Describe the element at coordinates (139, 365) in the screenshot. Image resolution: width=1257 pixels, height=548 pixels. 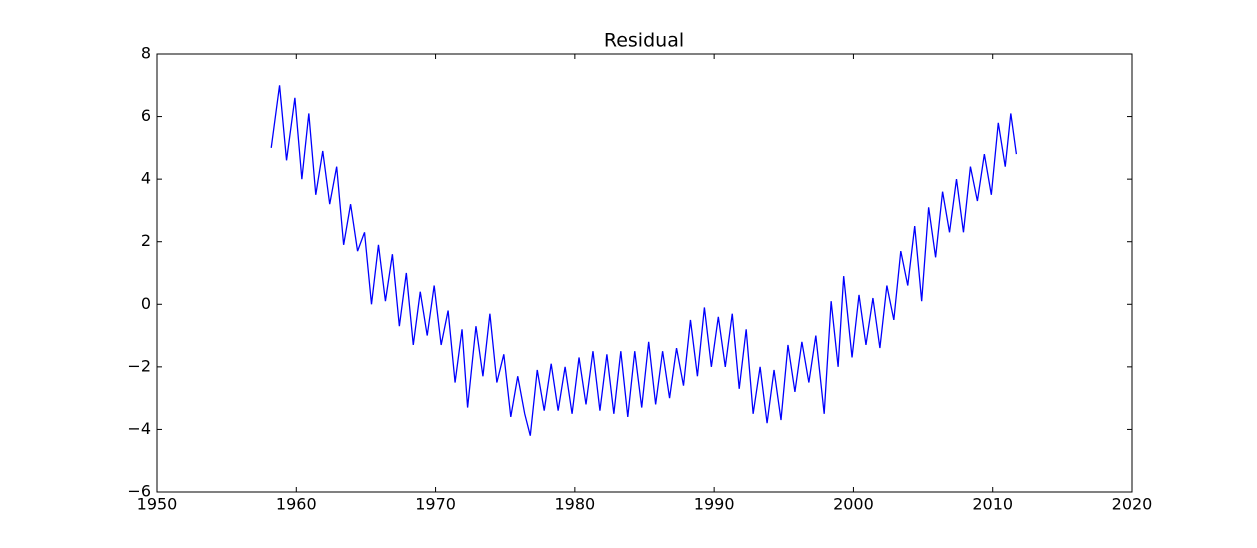
I see `y-tick-label: −2` at that location.